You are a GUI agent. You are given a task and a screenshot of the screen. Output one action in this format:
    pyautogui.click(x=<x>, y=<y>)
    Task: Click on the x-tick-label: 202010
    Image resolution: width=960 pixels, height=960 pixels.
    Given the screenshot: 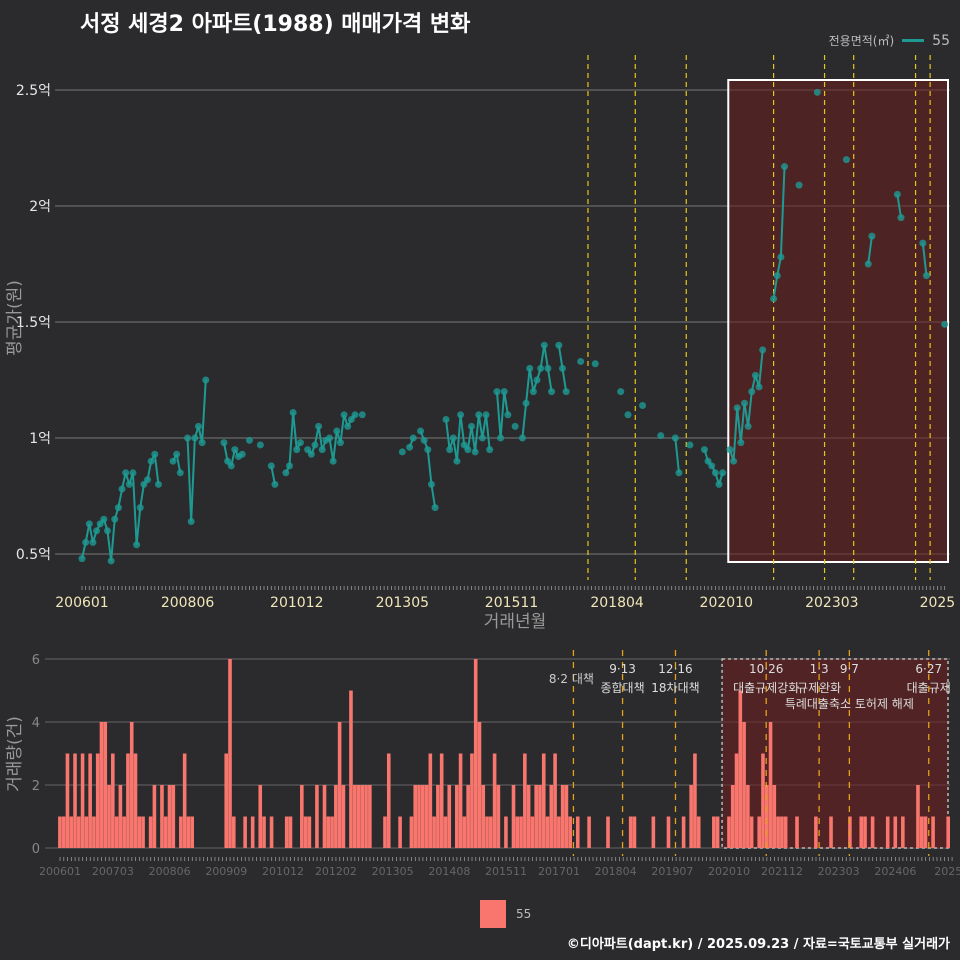 What is the action you would take?
    pyautogui.click(x=729, y=871)
    